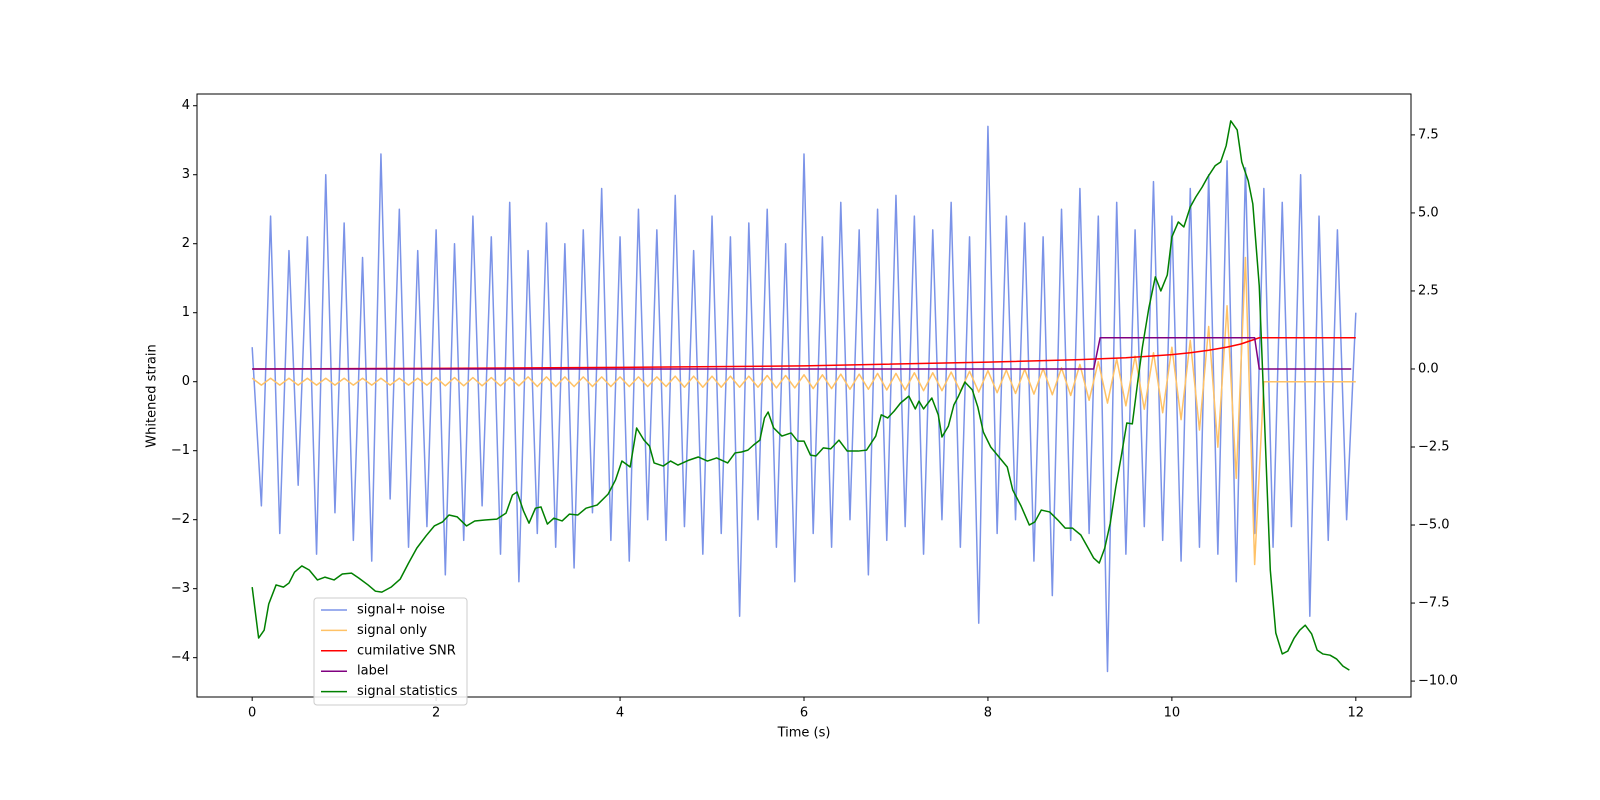  I want to click on y-axis-label: Whitened strain, so click(152, 395).